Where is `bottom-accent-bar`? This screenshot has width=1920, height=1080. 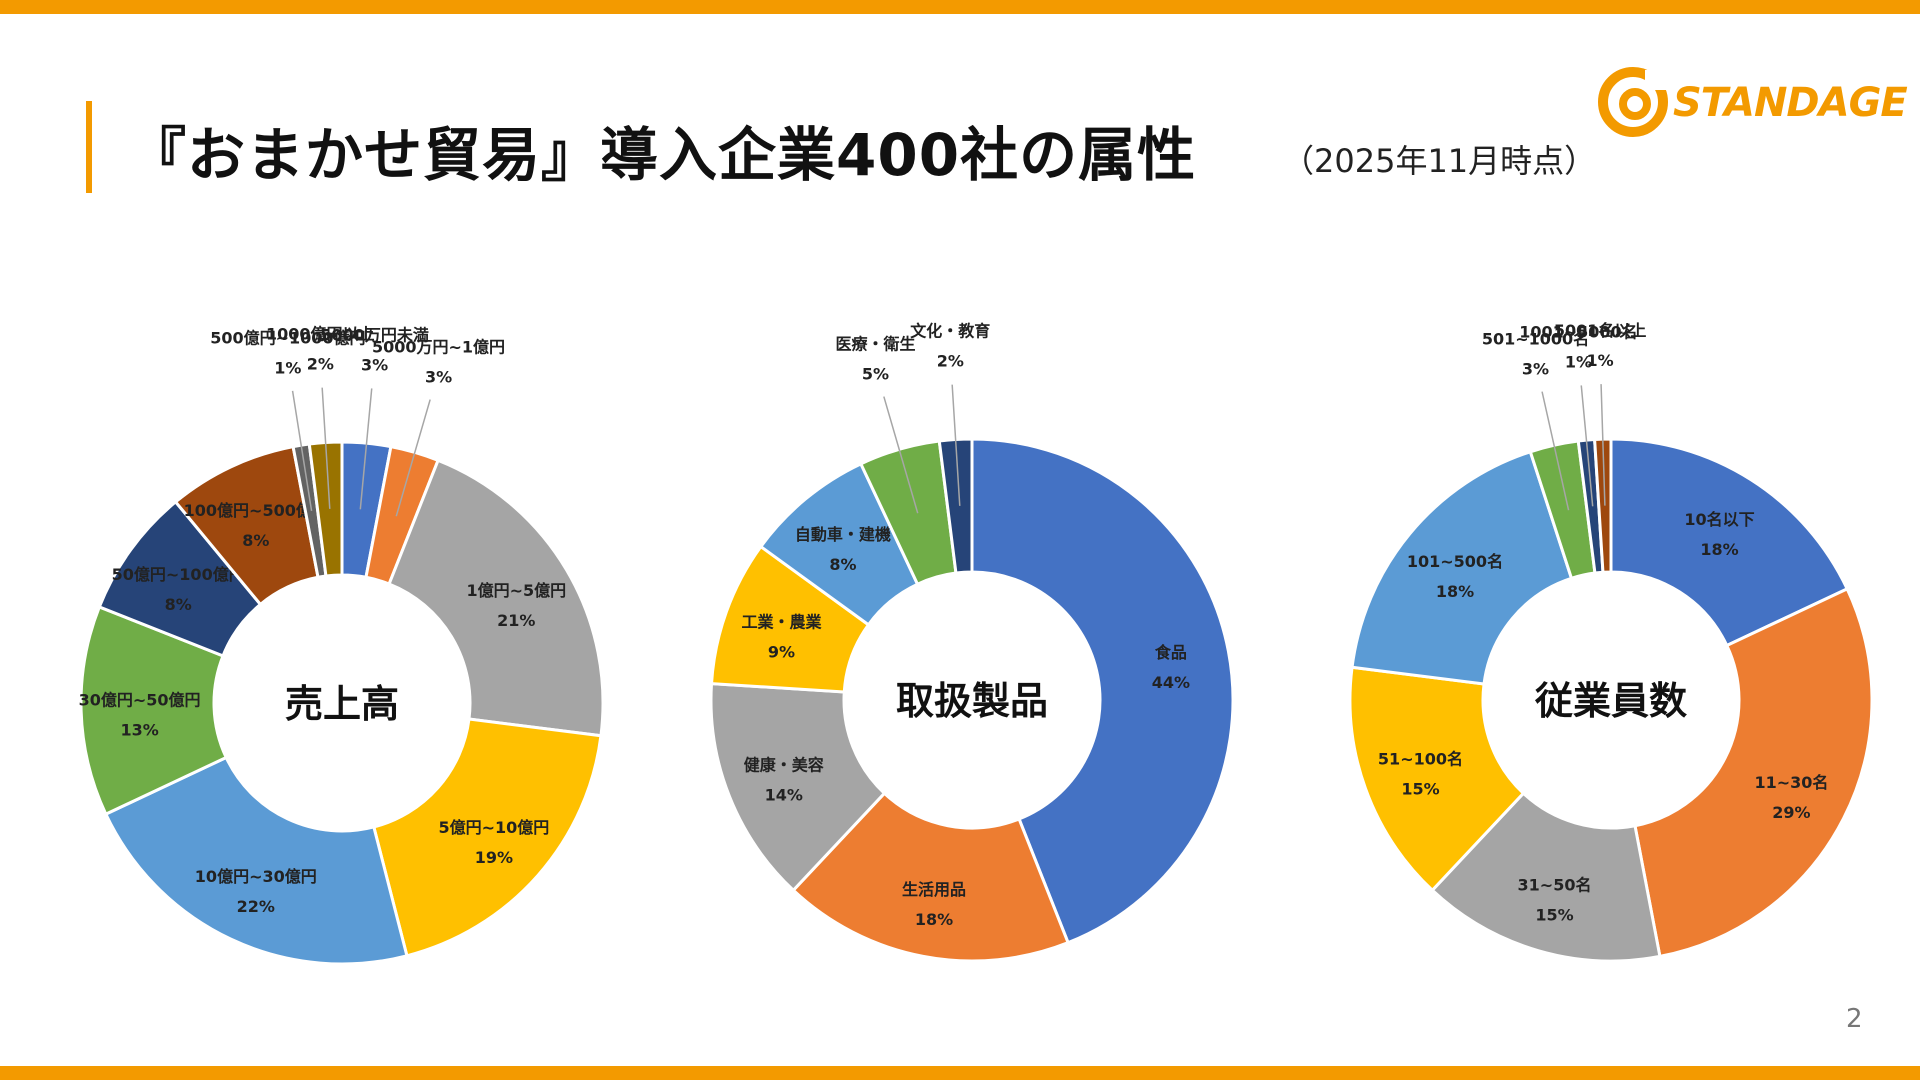 bottom-accent-bar is located at coordinates (960, 1073).